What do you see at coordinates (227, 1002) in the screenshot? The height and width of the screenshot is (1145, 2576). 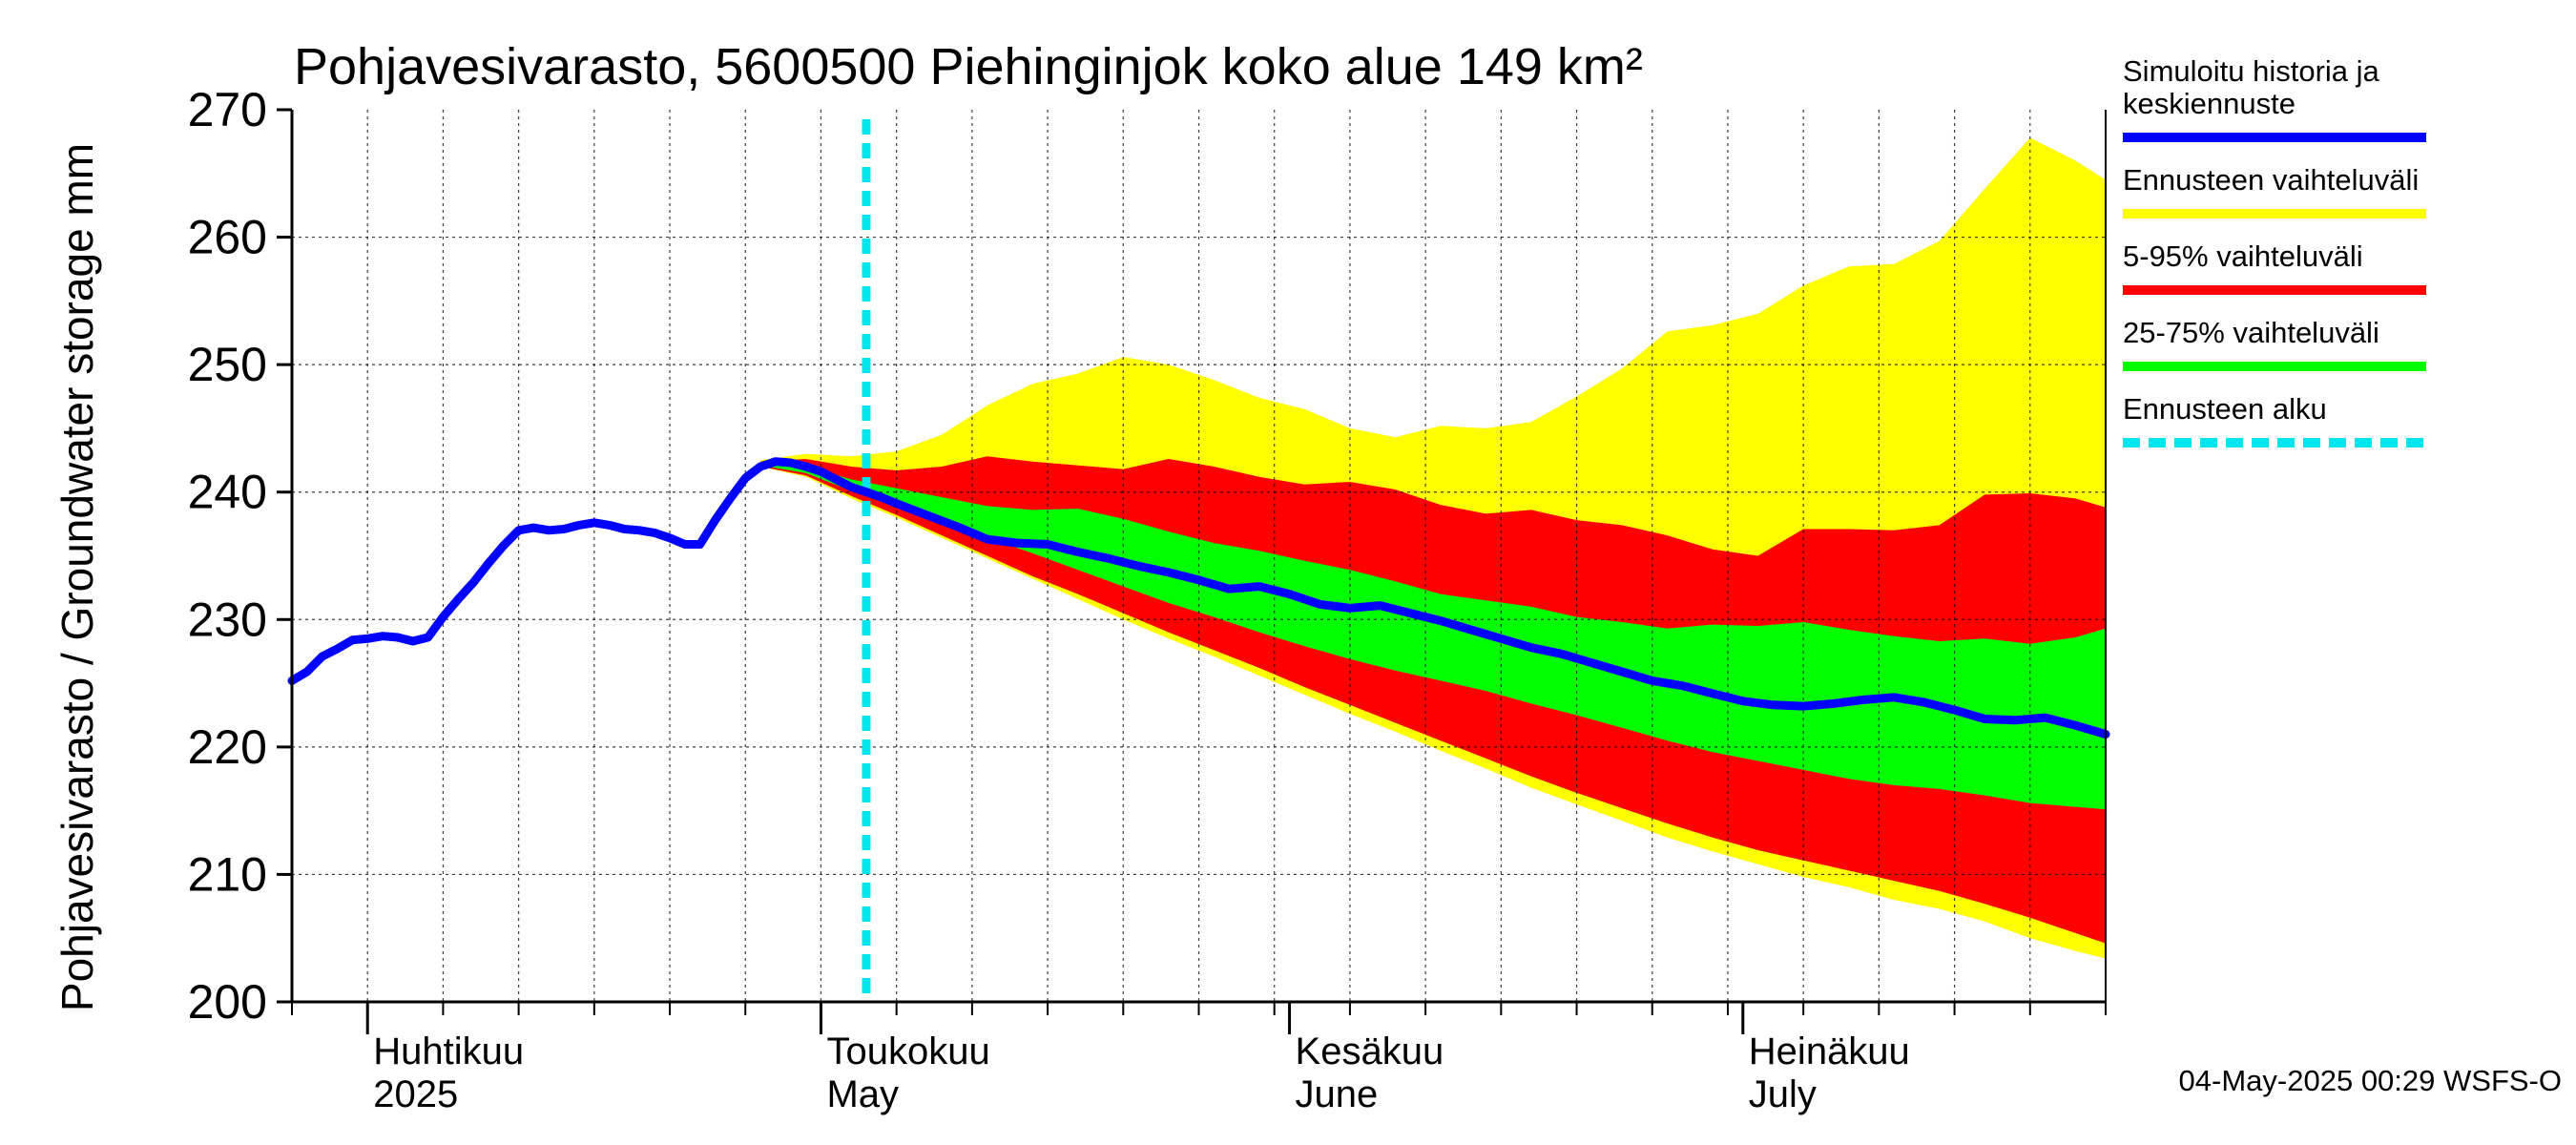 I see `y-tick-label: 200` at bounding box center [227, 1002].